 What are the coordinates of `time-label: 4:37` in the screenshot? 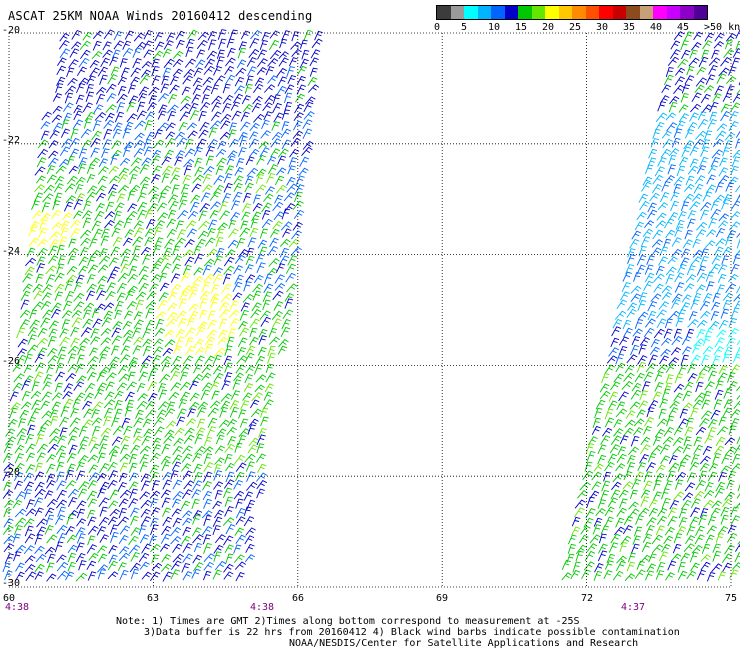 It's located at (633, 607).